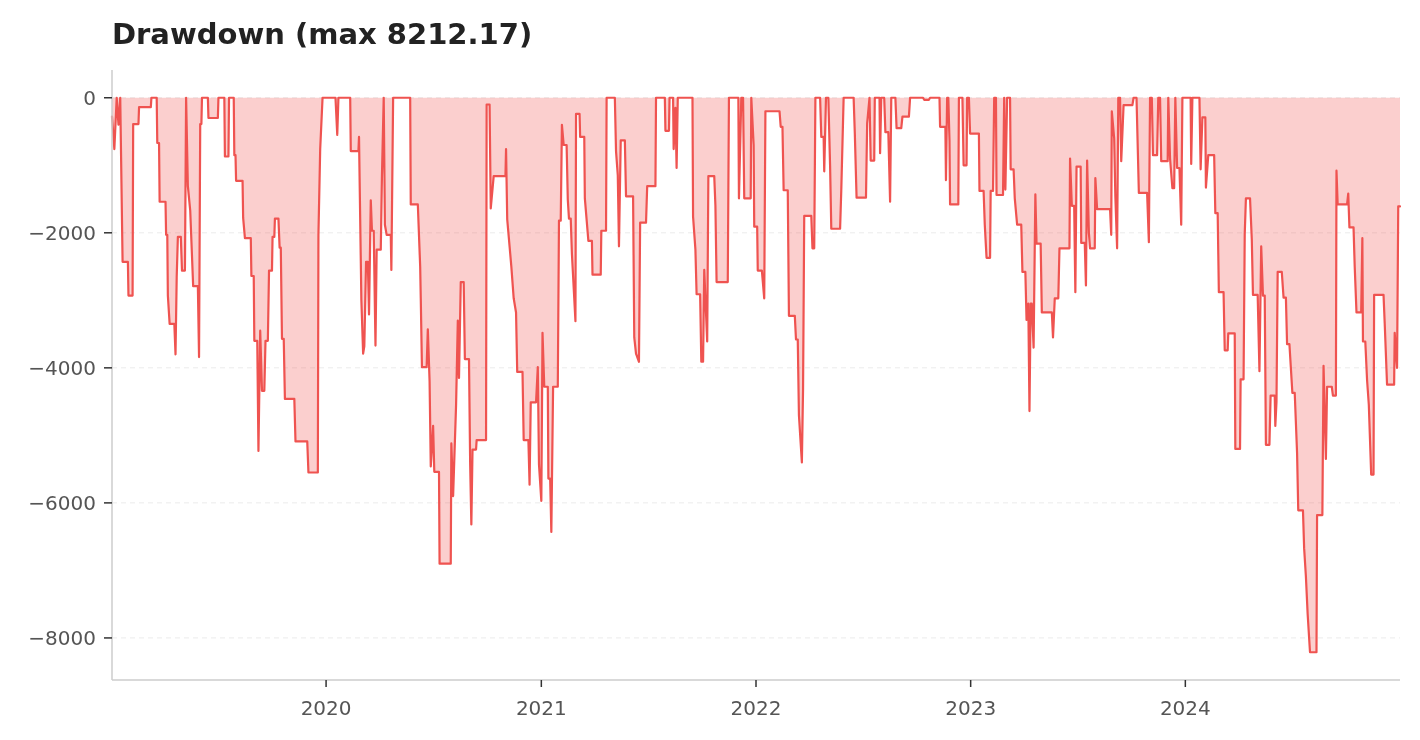 Image resolution: width=1420 pixels, height=740 pixels. What do you see at coordinates (62, 232) in the screenshot?
I see `y-tick-label: −2000` at bounding box center [62, 232].